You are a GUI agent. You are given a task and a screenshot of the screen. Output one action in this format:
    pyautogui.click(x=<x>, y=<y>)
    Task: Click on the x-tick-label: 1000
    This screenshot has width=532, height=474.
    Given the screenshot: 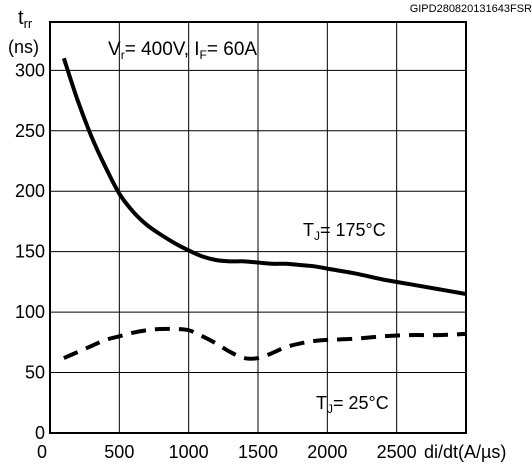 What is the action you would take?
    pyautogui.click(x=189, y=452)
    